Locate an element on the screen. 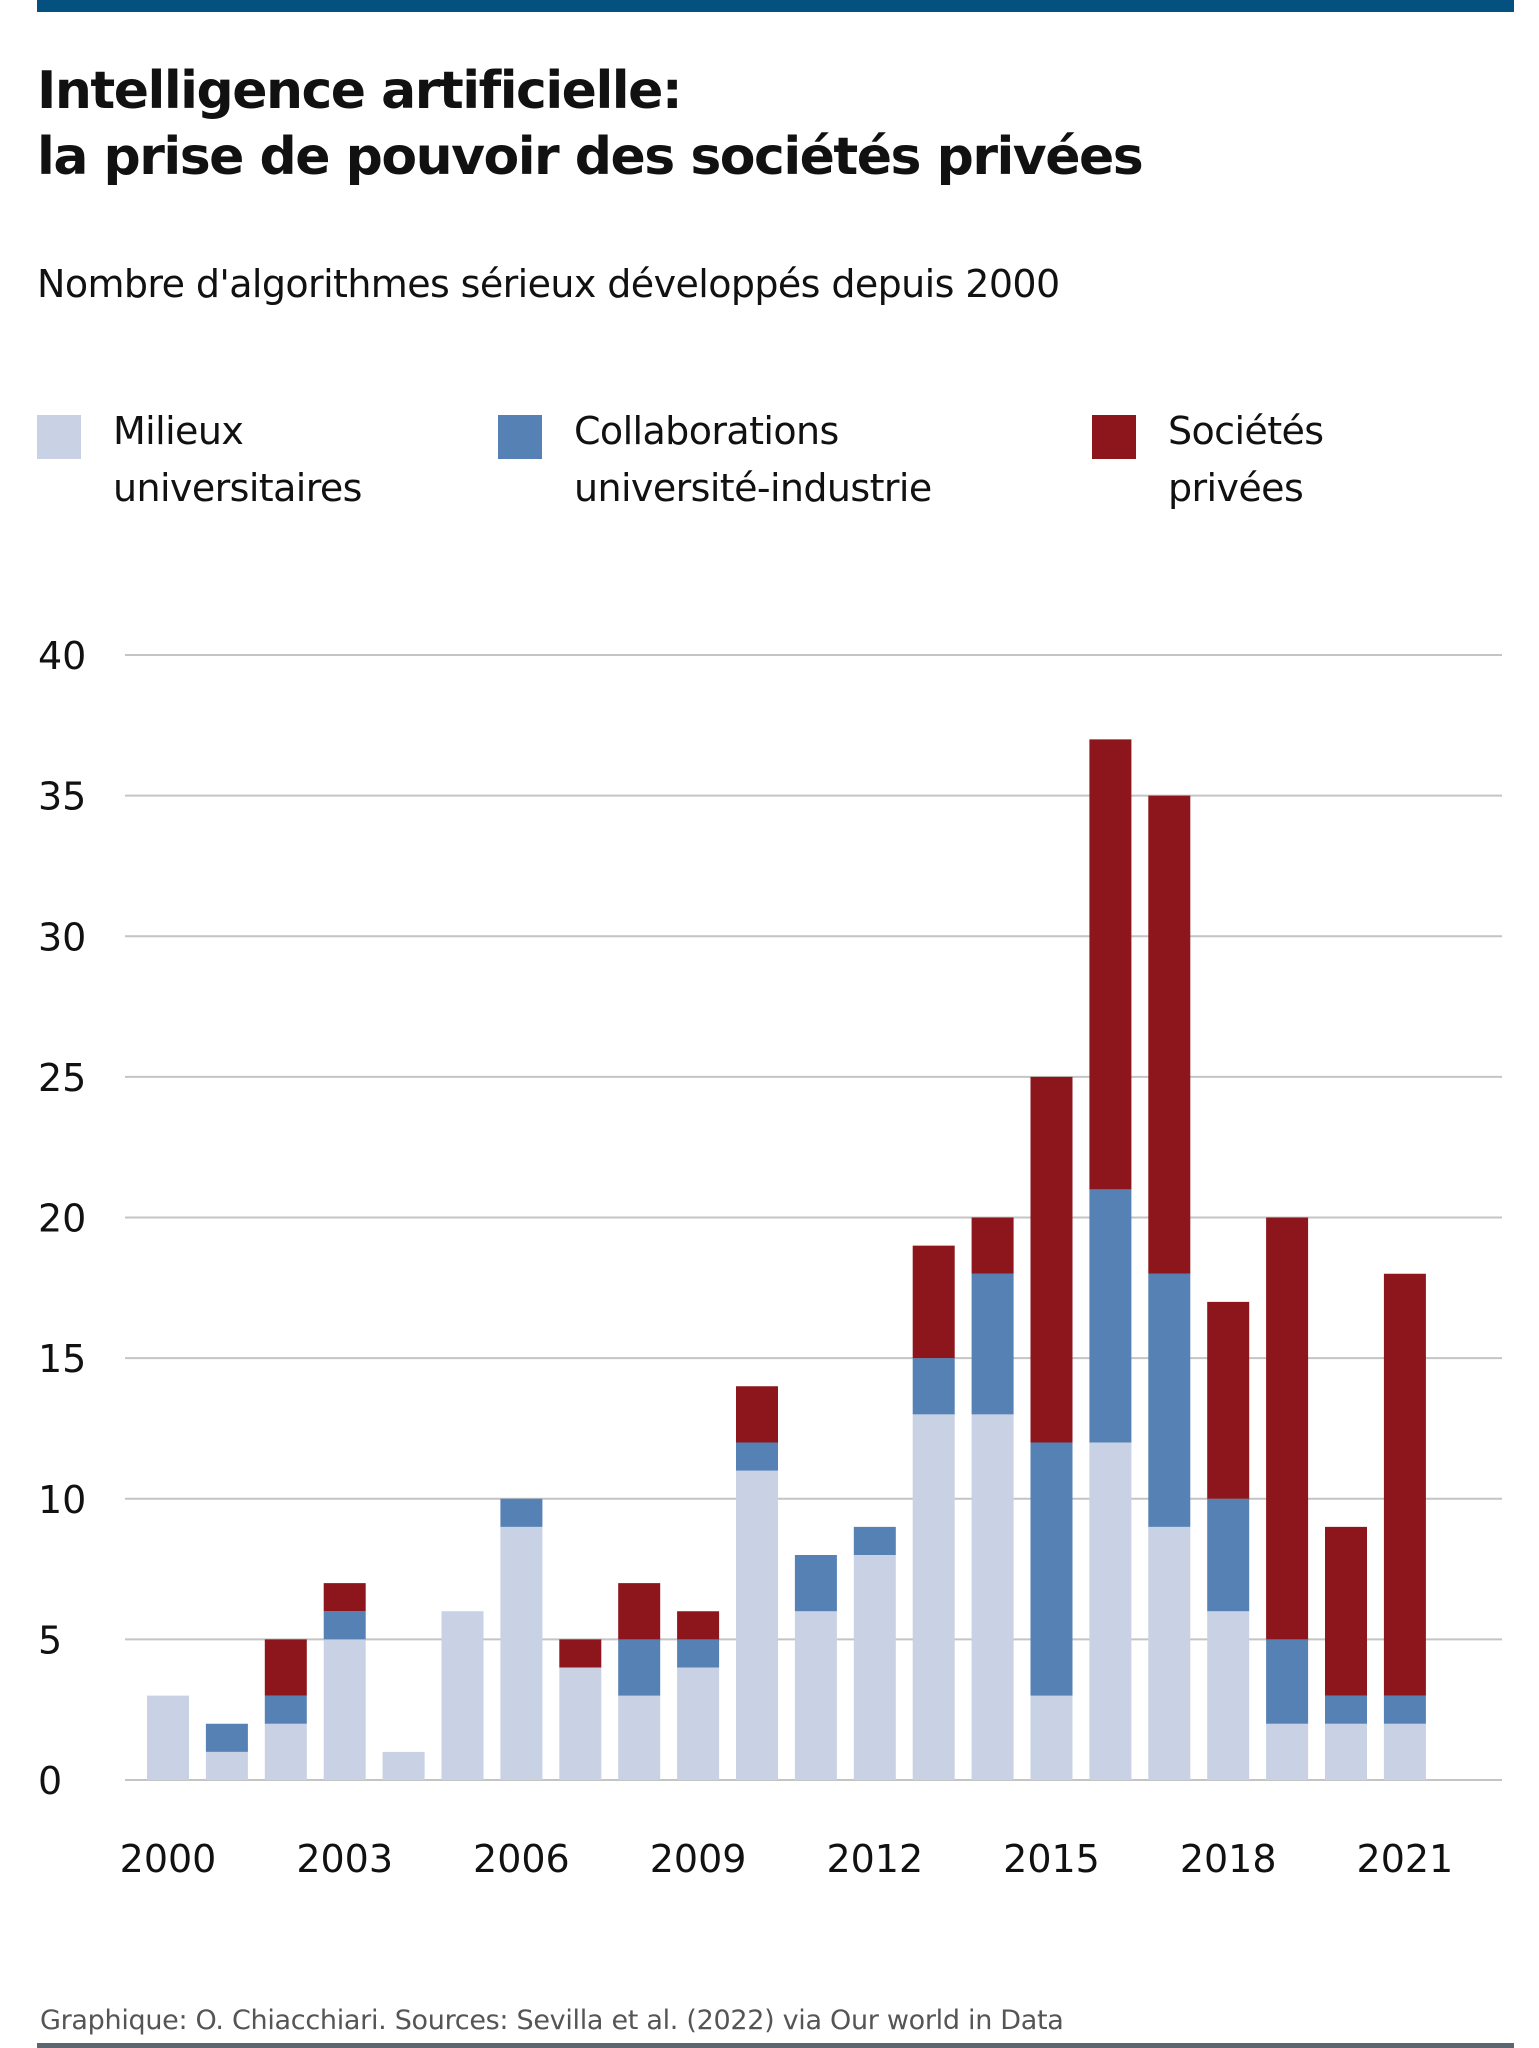 This screenshot has width=1539, height=2048. bottom-rule is located at coordinates (775, 2045).